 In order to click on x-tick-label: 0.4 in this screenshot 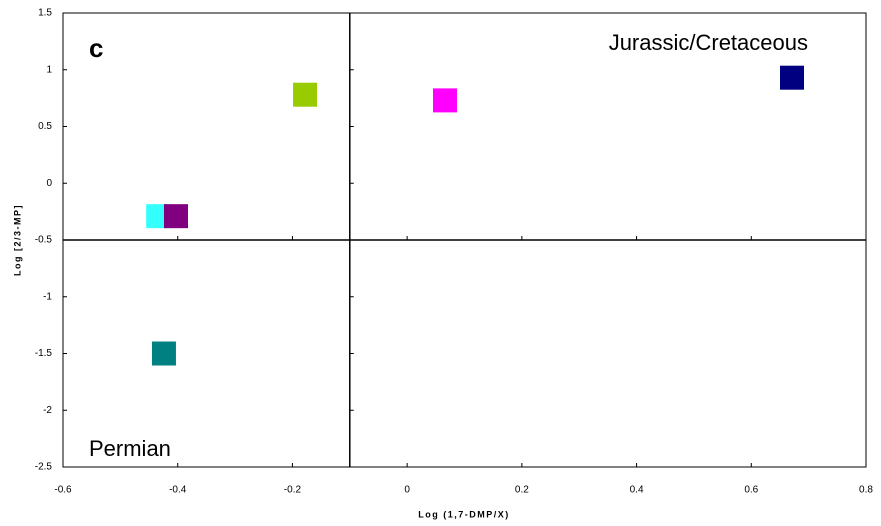, I will do `click(637, 490)`.